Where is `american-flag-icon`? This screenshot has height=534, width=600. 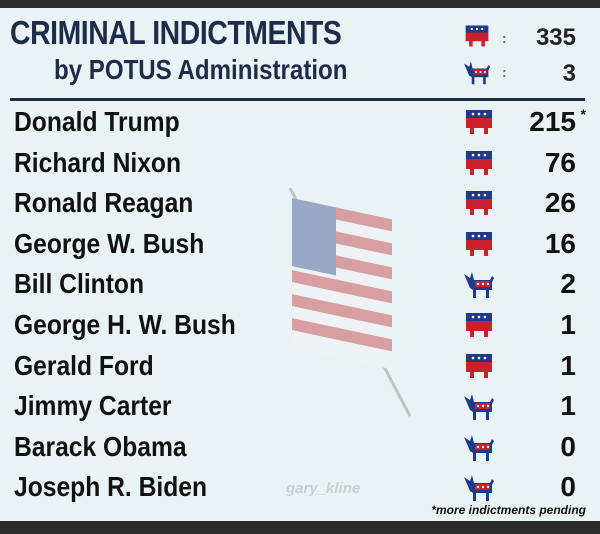
american-flag-icon is located at coordinates (350, 302).